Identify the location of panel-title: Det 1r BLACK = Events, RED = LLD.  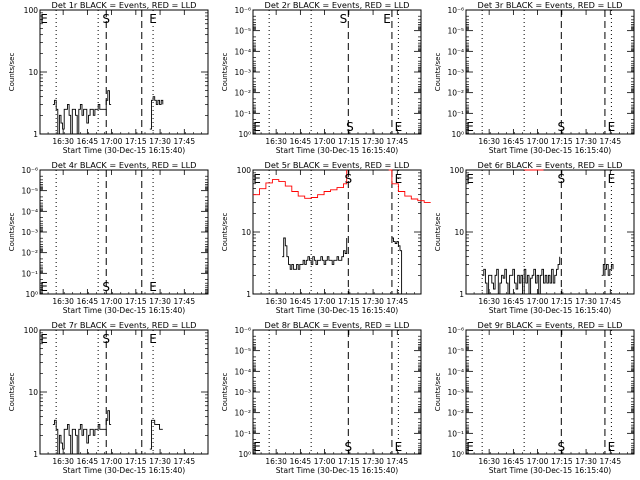
(124, 5).